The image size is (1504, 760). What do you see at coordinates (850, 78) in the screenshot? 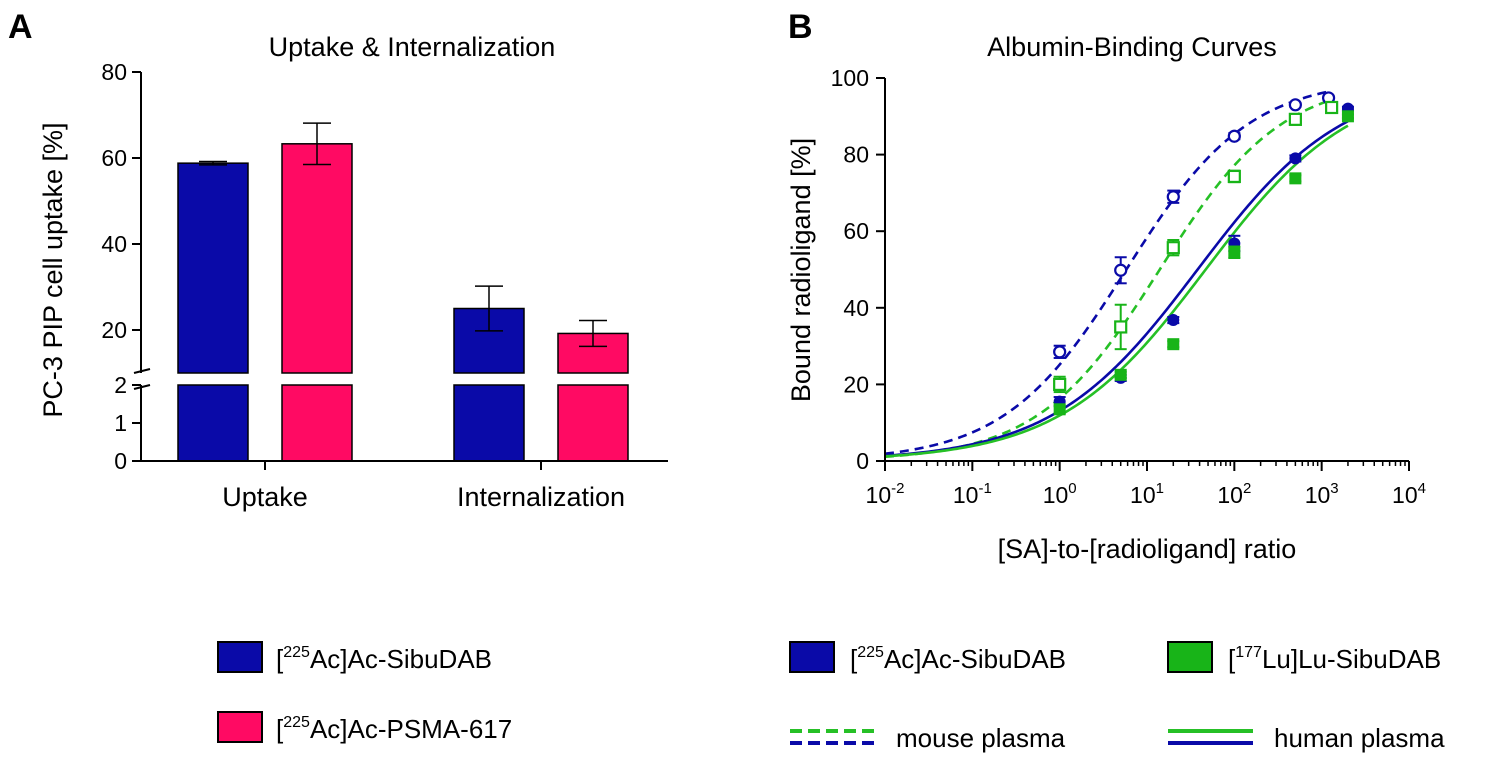
I see `b-y-tick-label-100: 100` at bounding box center [850, 78].